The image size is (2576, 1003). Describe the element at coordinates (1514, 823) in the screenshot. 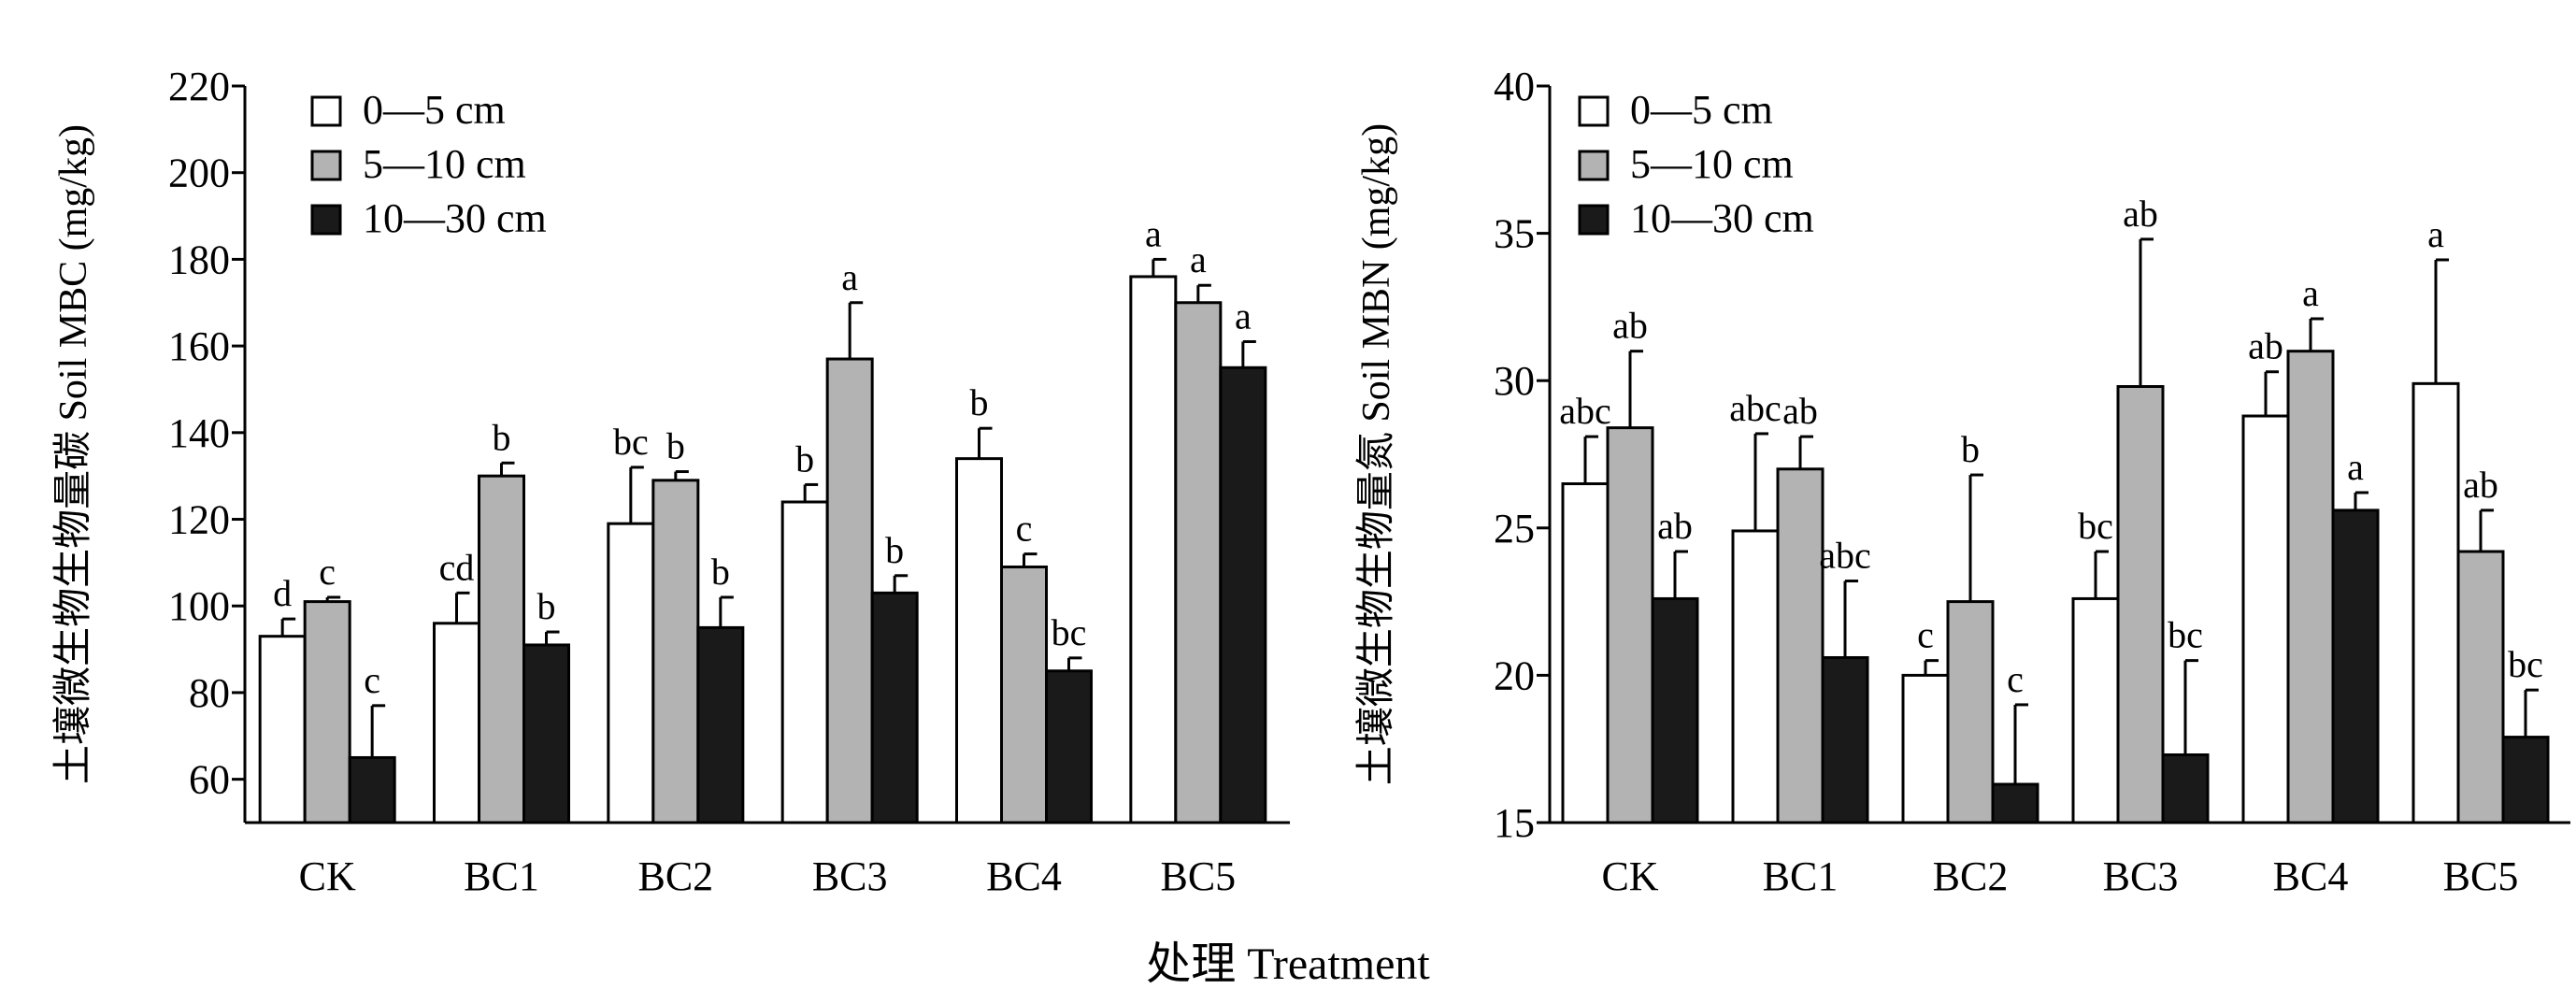

I see `y-tick-label: 15` at that location.